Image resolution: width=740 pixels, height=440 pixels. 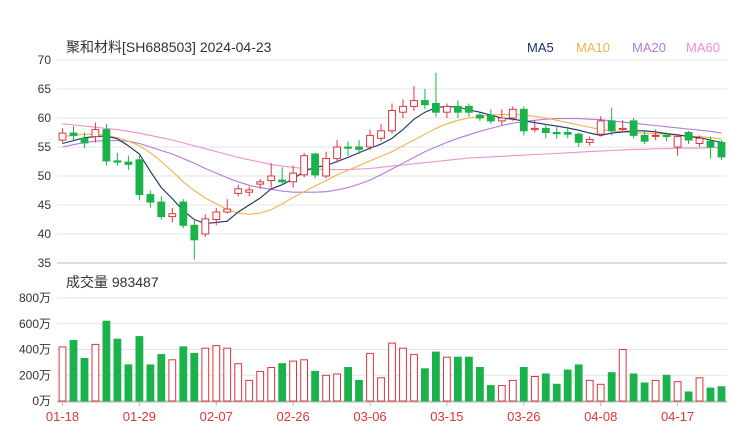 What do you see at coordinates (45, 205) in the screenshot?
I see `price-tick-label: 45` at bounding box center [45, 205].